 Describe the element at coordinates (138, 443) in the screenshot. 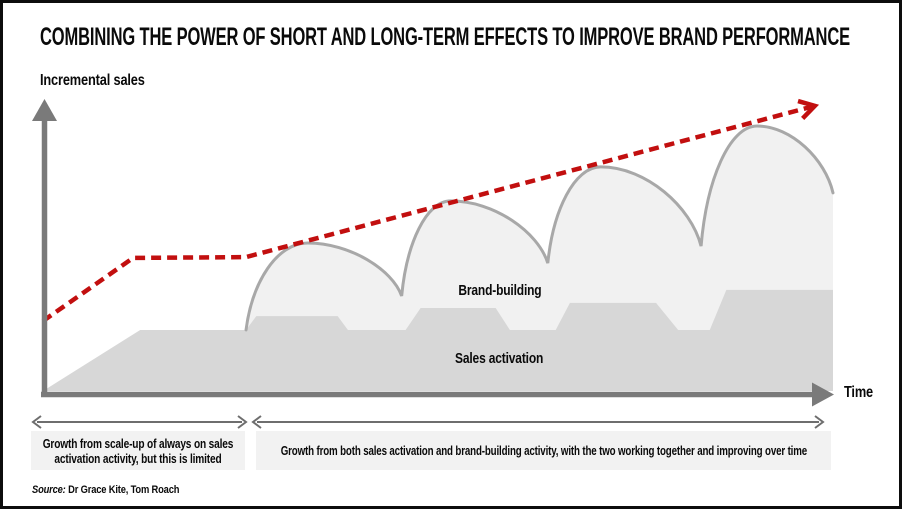

I see `annotation-box-left-line1: Growth from scale-up of always on sales` at that location.